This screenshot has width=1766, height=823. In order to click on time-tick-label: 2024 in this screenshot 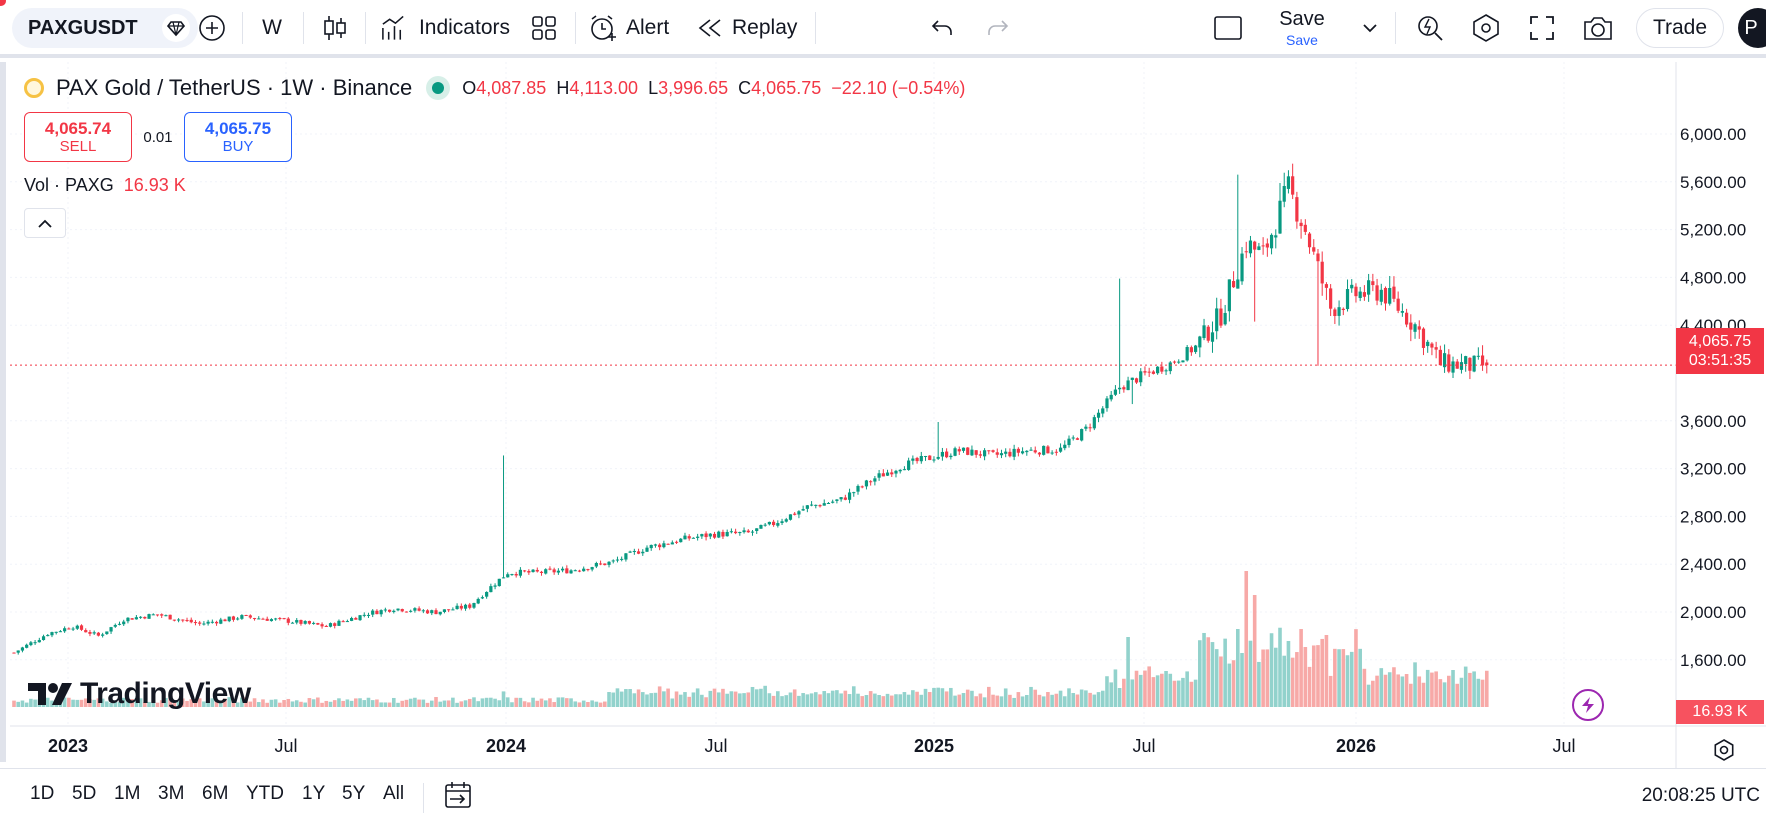, I will do `click(506, 746)`.